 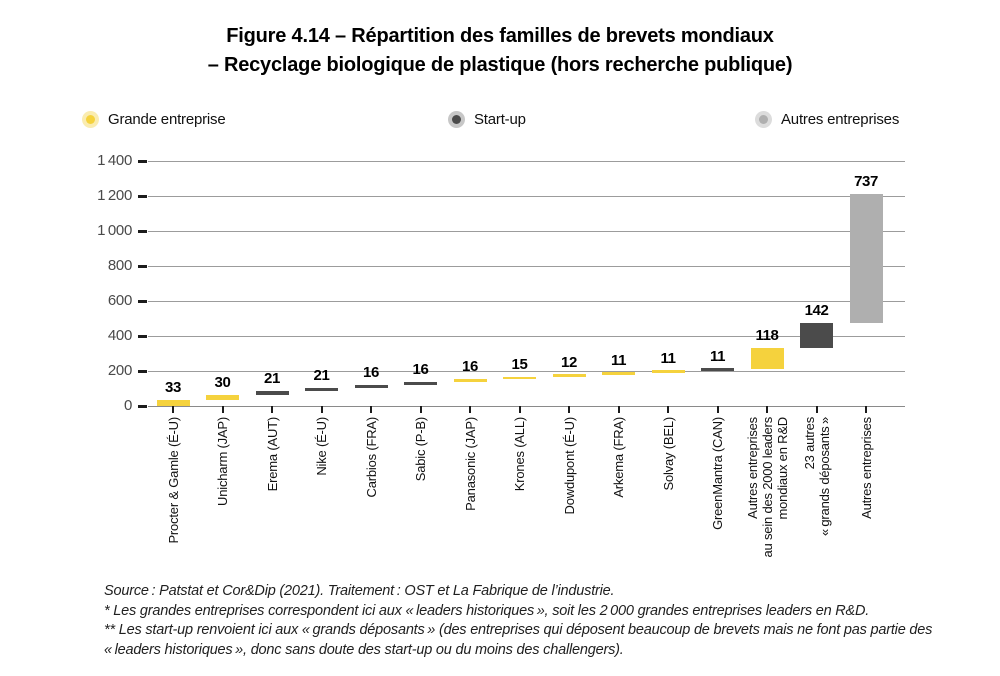 I want to click on legend-dot-autres-entreprises-icon, so click(x=763, y=119).